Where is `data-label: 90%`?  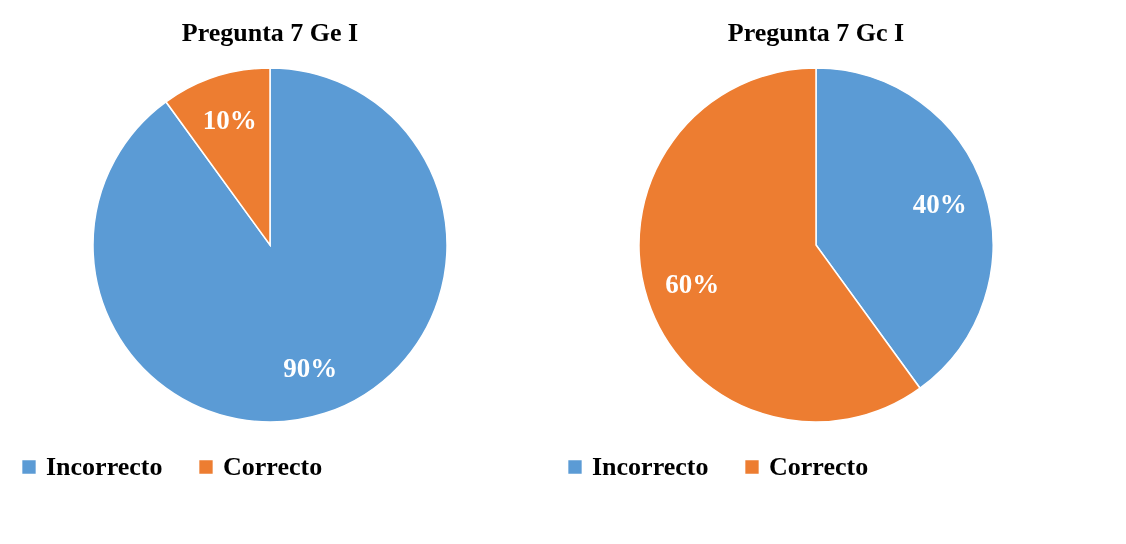
data-label: 90% is located at coordinates (310, 367).